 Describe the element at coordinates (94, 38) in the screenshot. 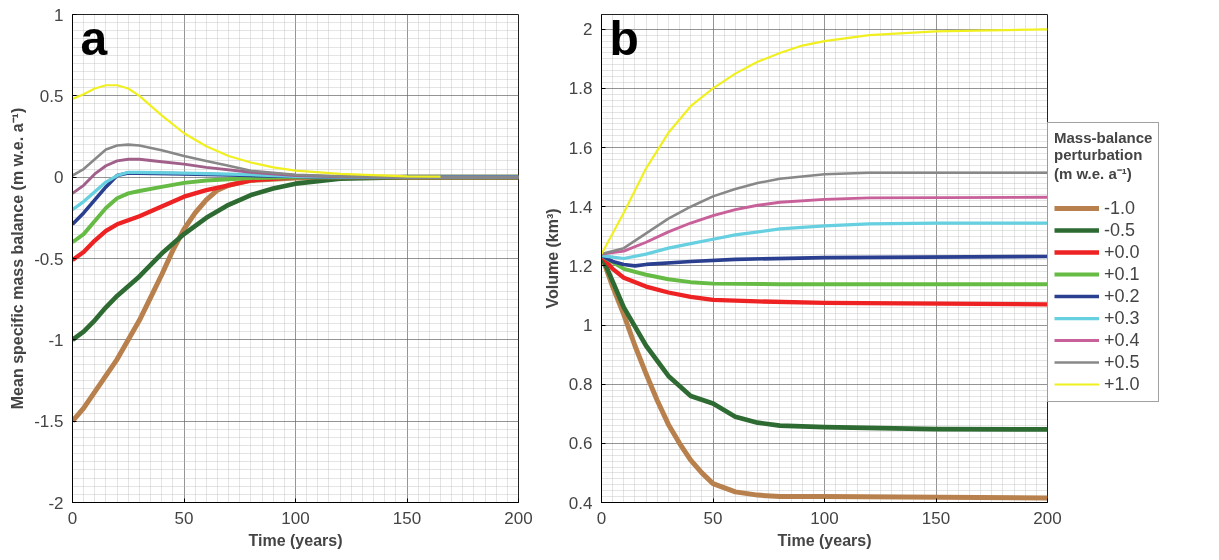

I see `chart-title: a` at that location.